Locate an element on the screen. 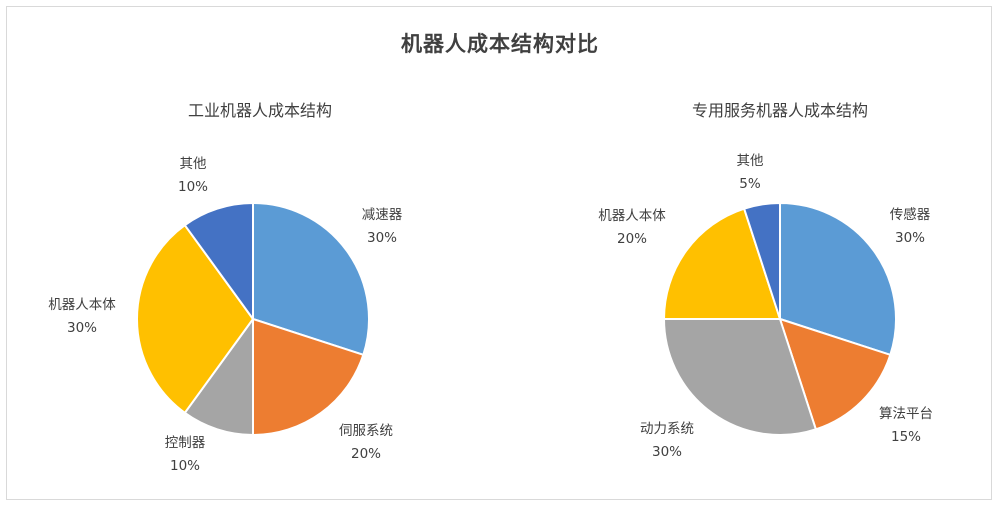 The height and width of the screenshot is (509, 1000). slice-label: 其他 5% is located at coordinates (750, 172).